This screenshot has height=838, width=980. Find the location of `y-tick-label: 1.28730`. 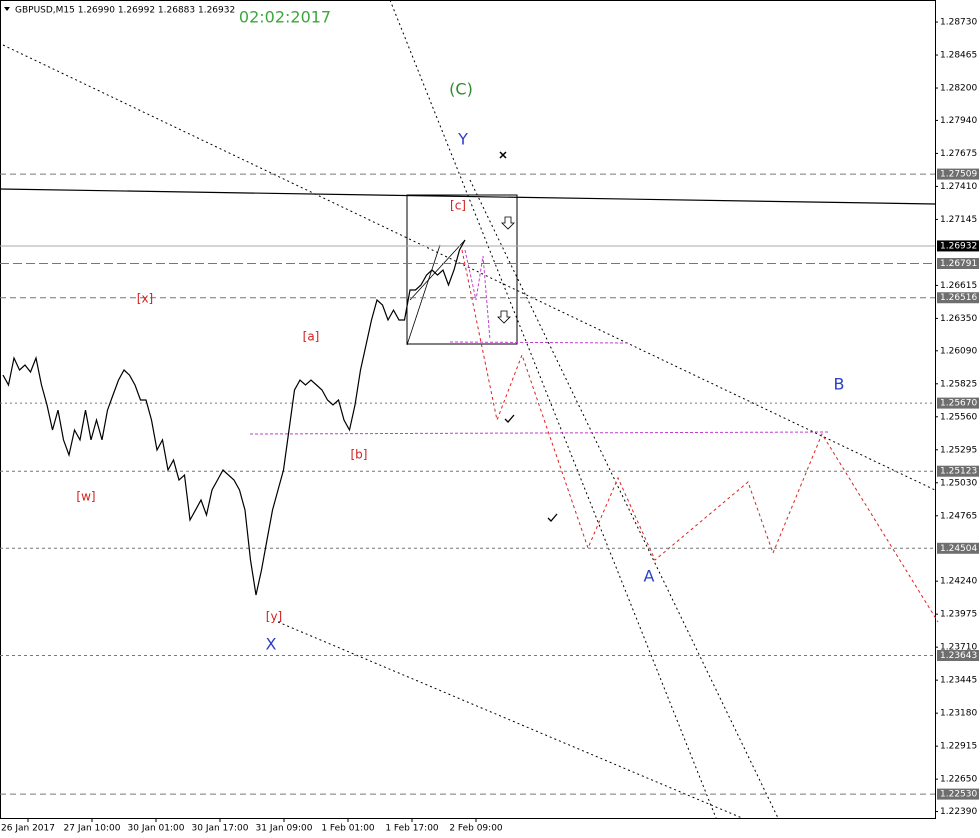

y-tick-label: 1.28730 is located at coordinates (958, 23).